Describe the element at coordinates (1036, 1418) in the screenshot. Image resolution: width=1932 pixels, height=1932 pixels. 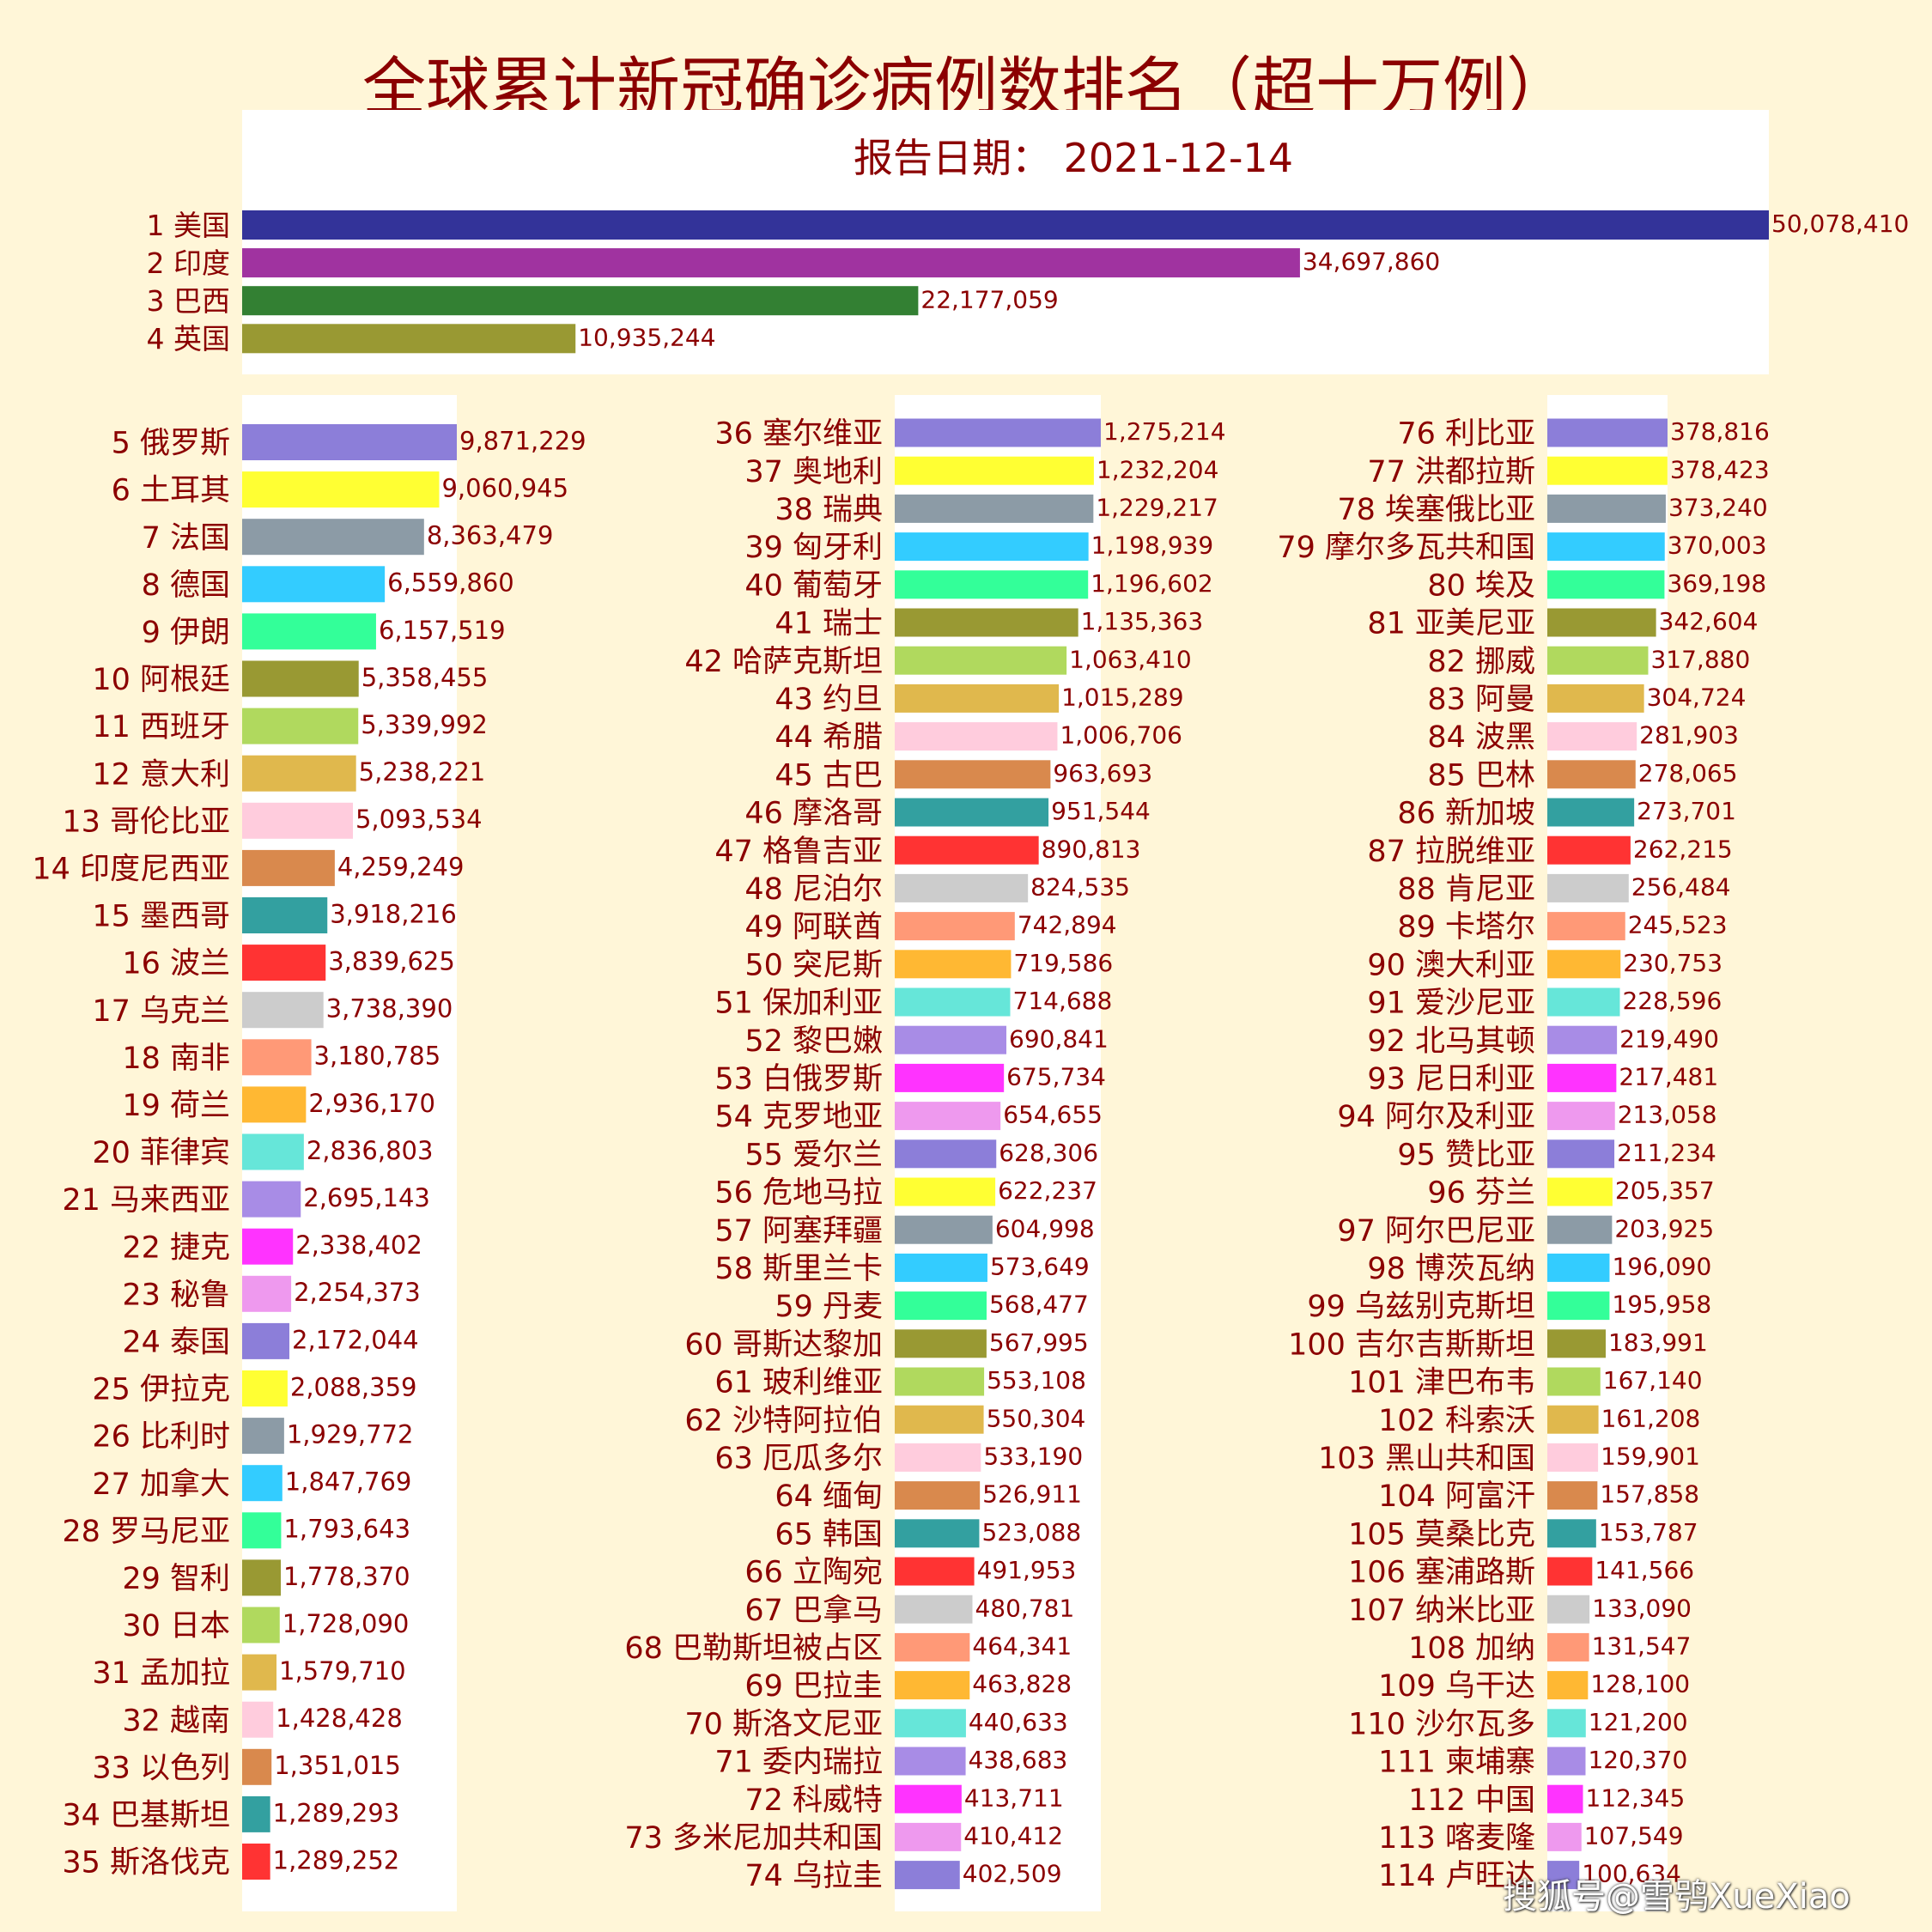
I see `data-label: 550,304` at that location.